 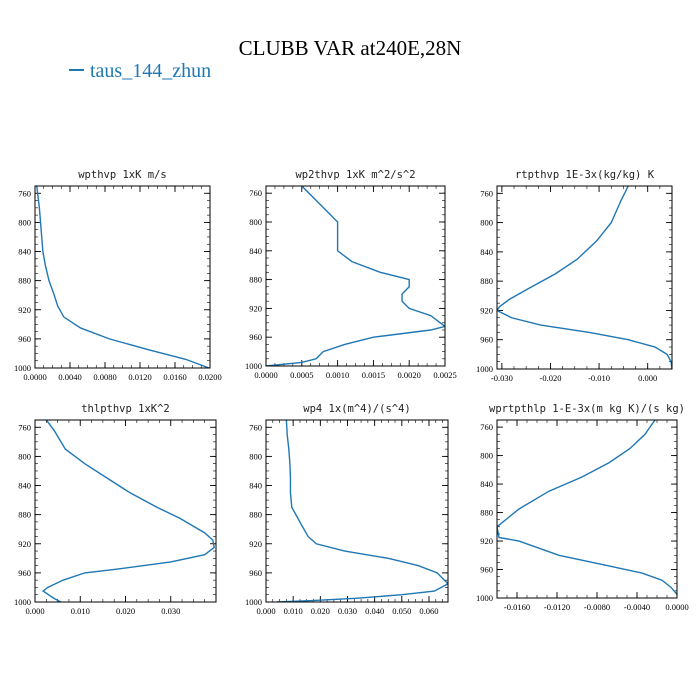 I want to click on legend: taus_144_zhun, so click(x=140, y=71).